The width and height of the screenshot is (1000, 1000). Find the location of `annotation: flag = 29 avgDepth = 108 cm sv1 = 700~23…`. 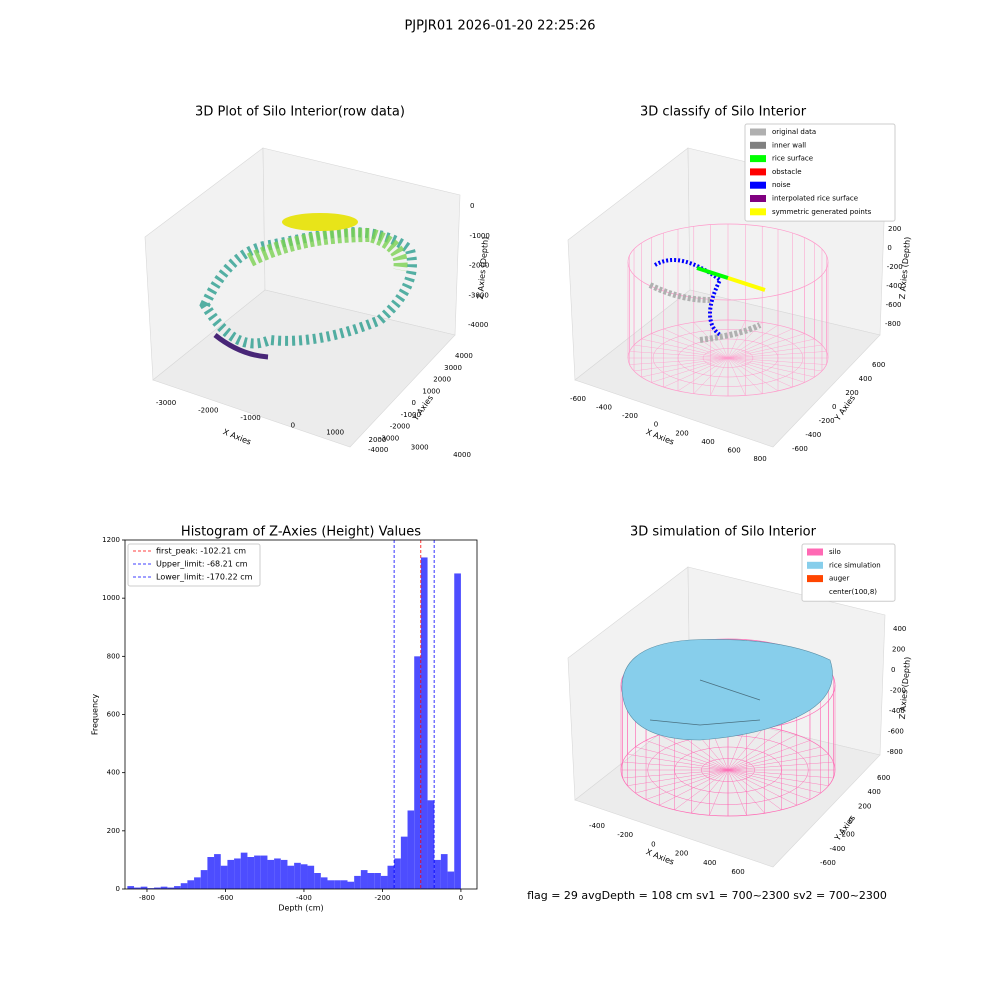

annotation: flag = 29 avgDepth = 108 cm sv1 = 700~23… is located at coordinates (707, 895).